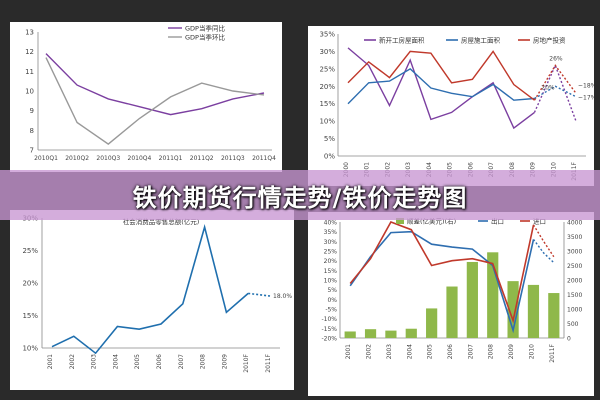 This screenshot has width=600, height=400. Describe the element at coordinates (331, 242) in the screenshot. I see `y-tick-label-left: 30%` at that location.